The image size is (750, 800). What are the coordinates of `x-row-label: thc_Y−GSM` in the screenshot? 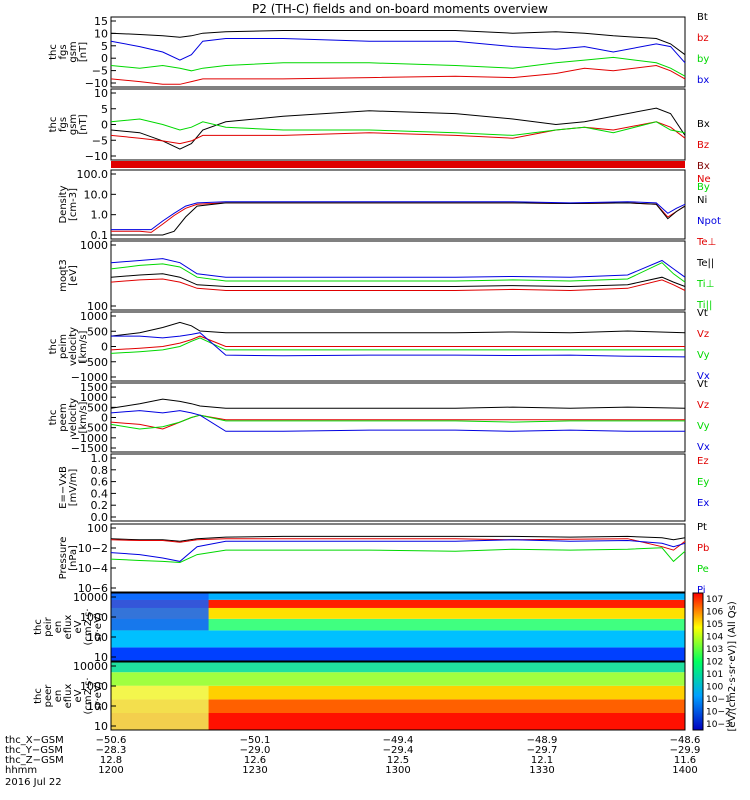 It's located at (34, 750).